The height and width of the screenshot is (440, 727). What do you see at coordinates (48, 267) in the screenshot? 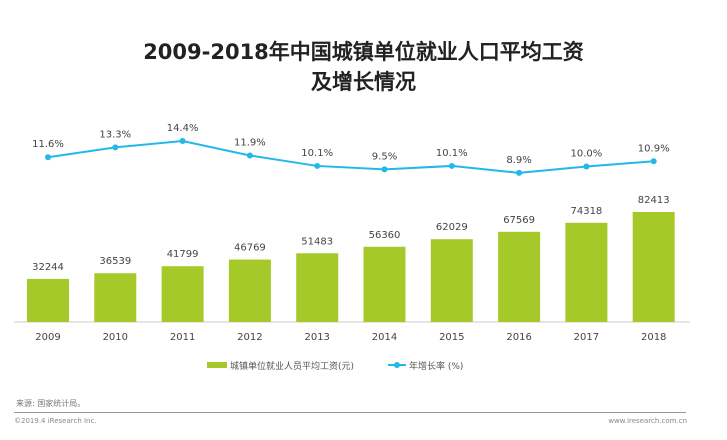
I see `bar-label: 32244` at bounding box center [48, 267].